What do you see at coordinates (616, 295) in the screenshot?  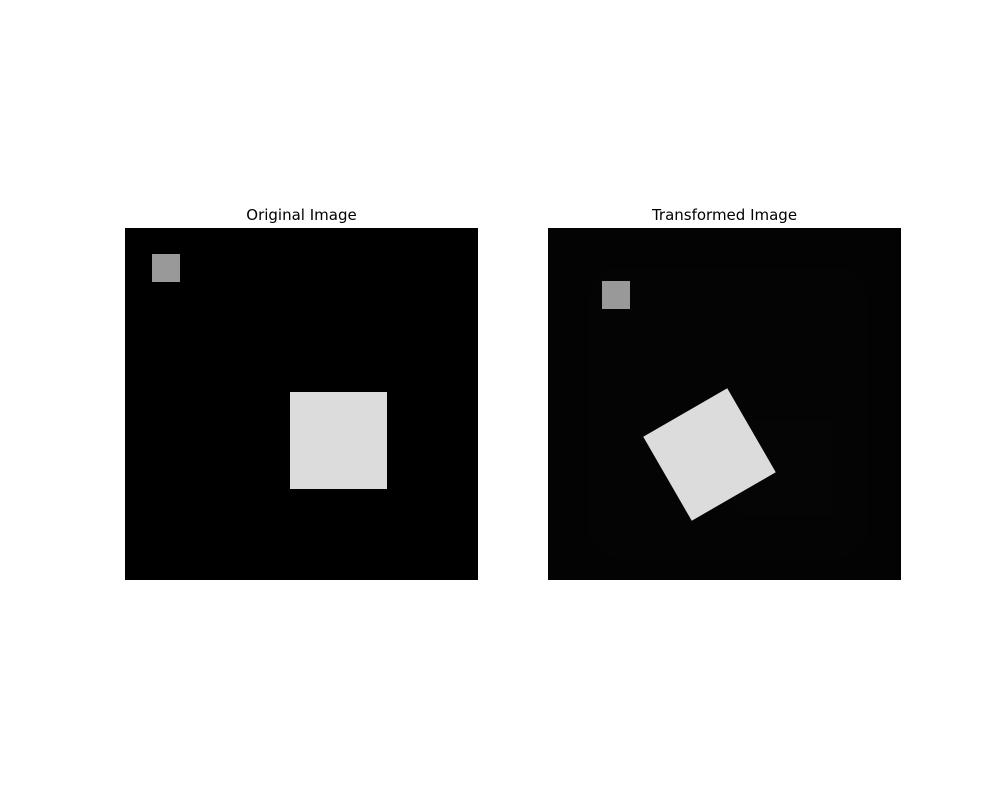 I see `transformed-small-square` at bounding box center [616, 295].